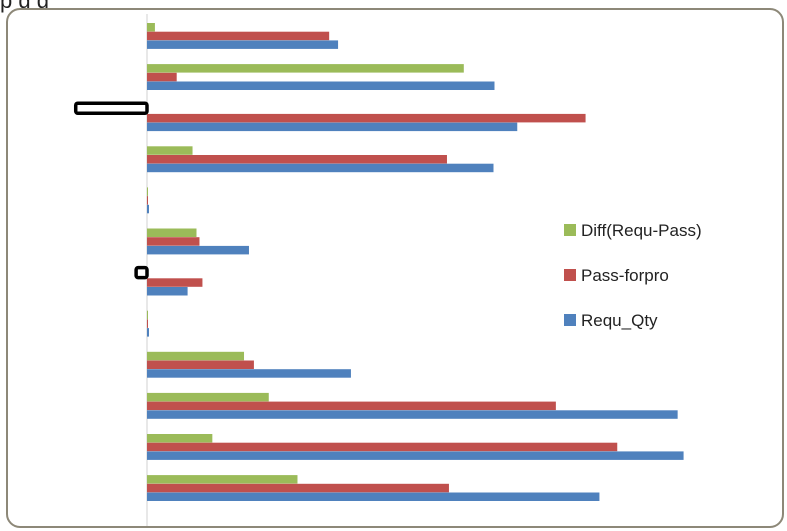 The width and height of the screenshot is (787, 531). I want to click on legend-swatch-pass, so click(570, 275).